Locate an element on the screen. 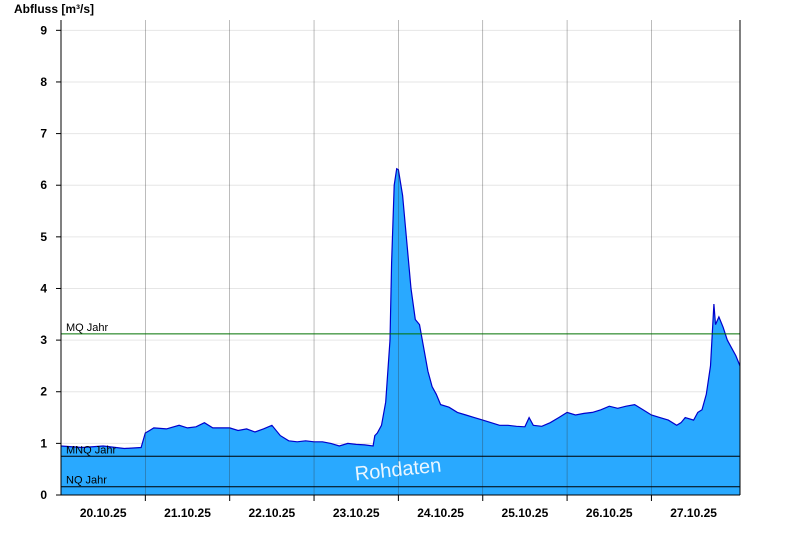 This screenshot has width=800, height=550. x-tick-label: 26.10.25 is located at coordinates (609, 513).